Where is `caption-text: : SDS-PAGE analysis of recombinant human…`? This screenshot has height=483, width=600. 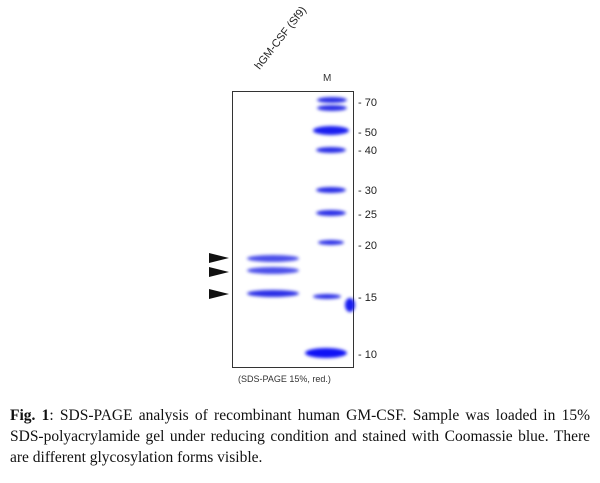
caption-text: : SDS-PAGE analysis of recombinant human… is located at coordinates (300, 436).